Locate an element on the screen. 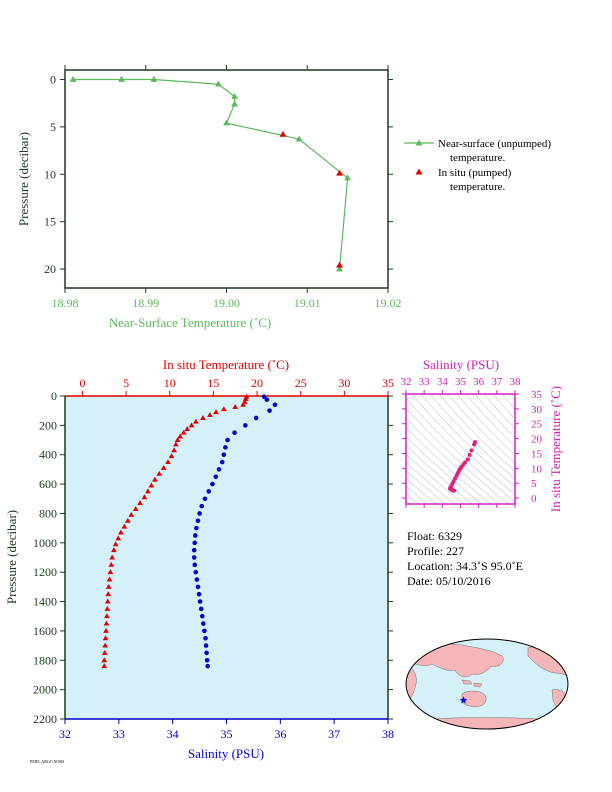 The height and width of the screenshot is (792, 612). profile-bottom-tick-label: 32 is located at coordinates (65, 734).